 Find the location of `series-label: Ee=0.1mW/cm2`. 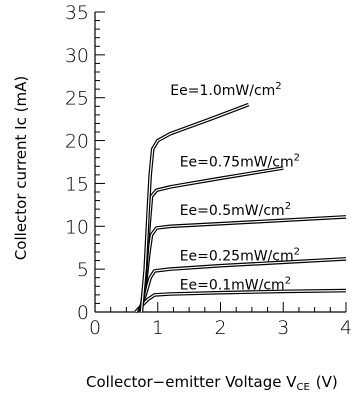

series-label: Ee=0.1mW/cm2 is located at coordinates (235, 285).